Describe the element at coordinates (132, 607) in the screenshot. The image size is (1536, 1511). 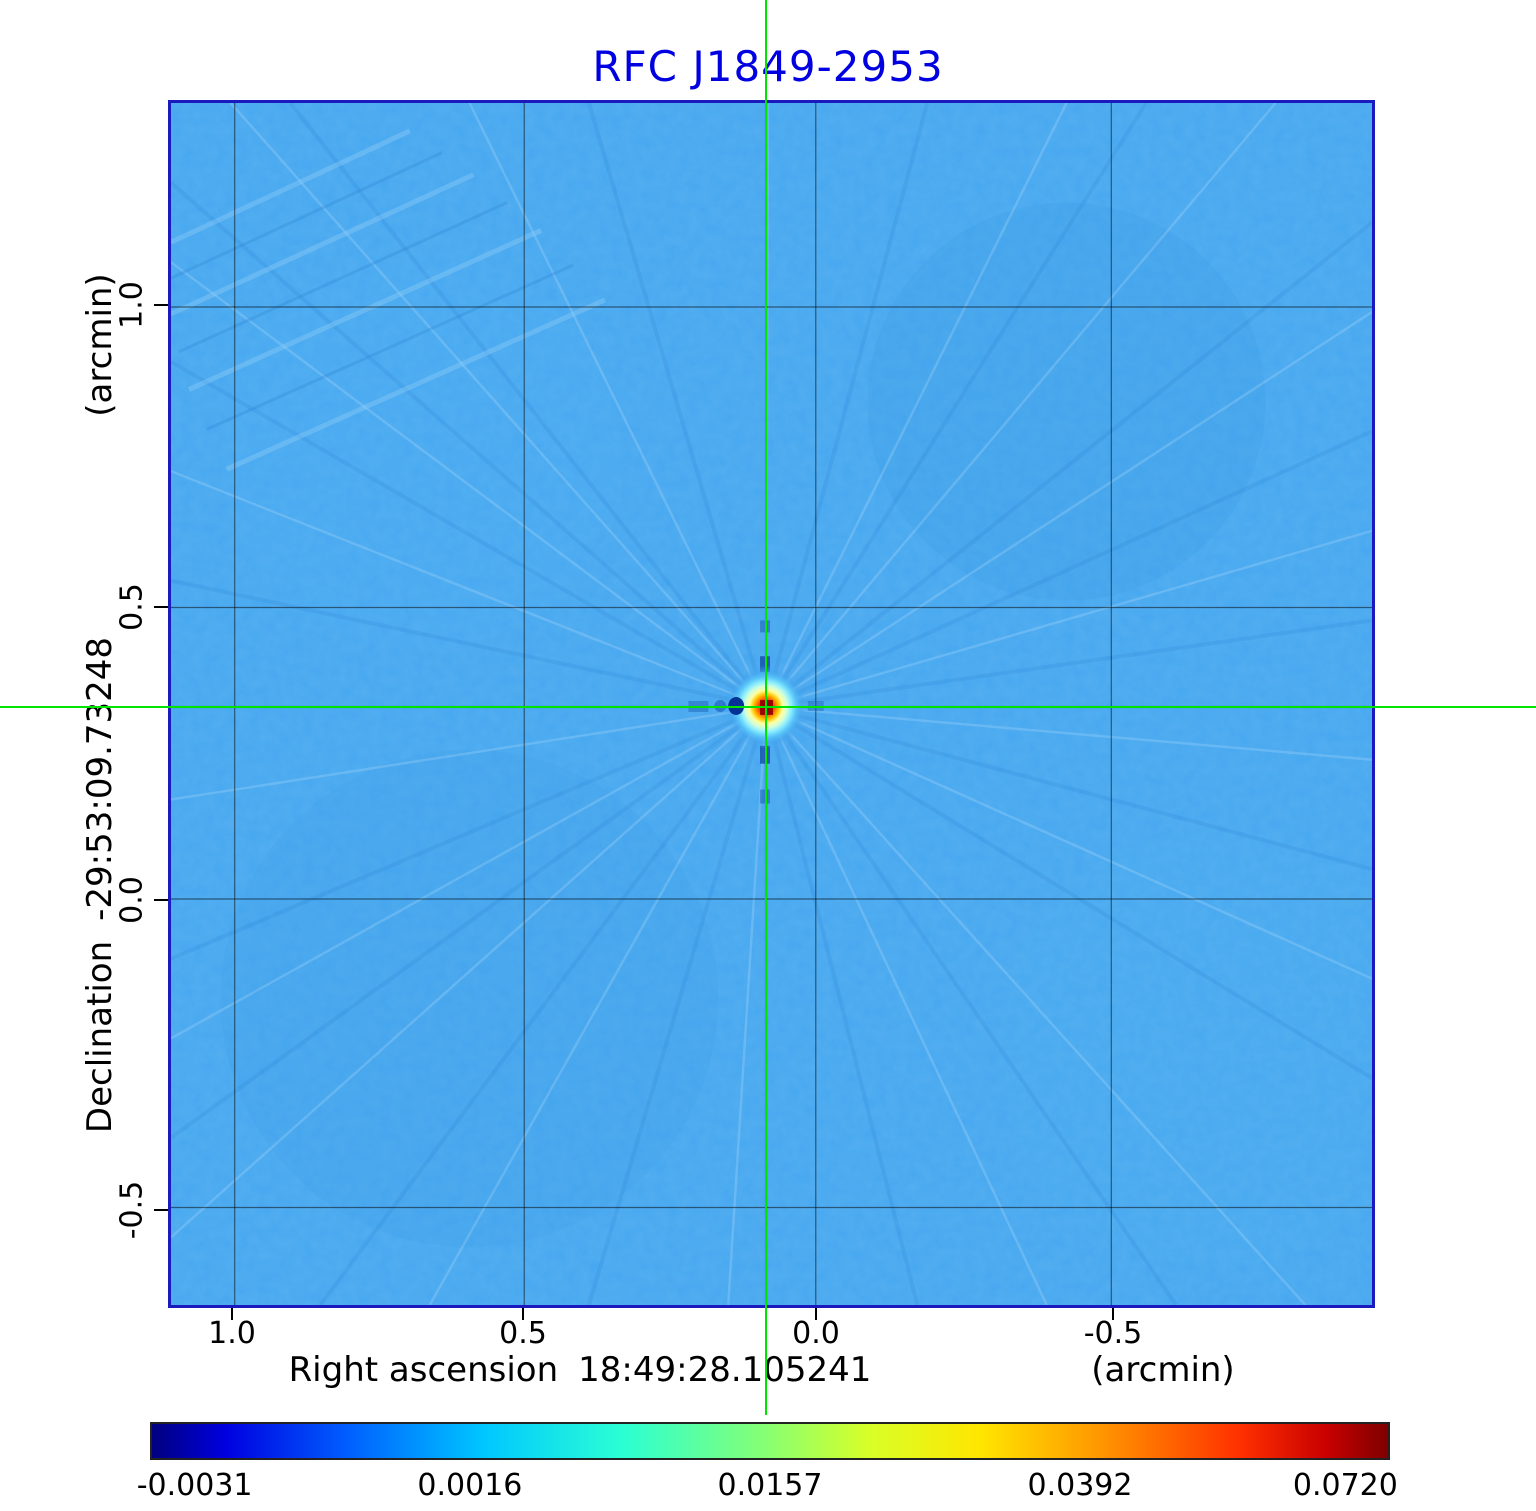
I see `y-tick-label: 0.5` at that location.